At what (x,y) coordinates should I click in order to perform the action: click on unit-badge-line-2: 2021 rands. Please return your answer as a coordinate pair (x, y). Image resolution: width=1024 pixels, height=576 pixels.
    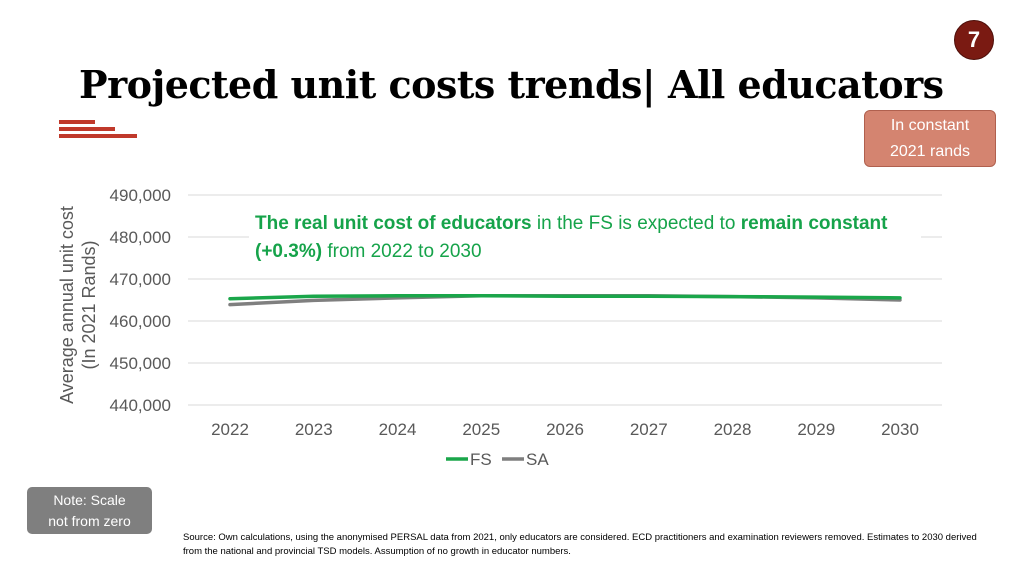
    Looking at the image, I should click on (930, 151).